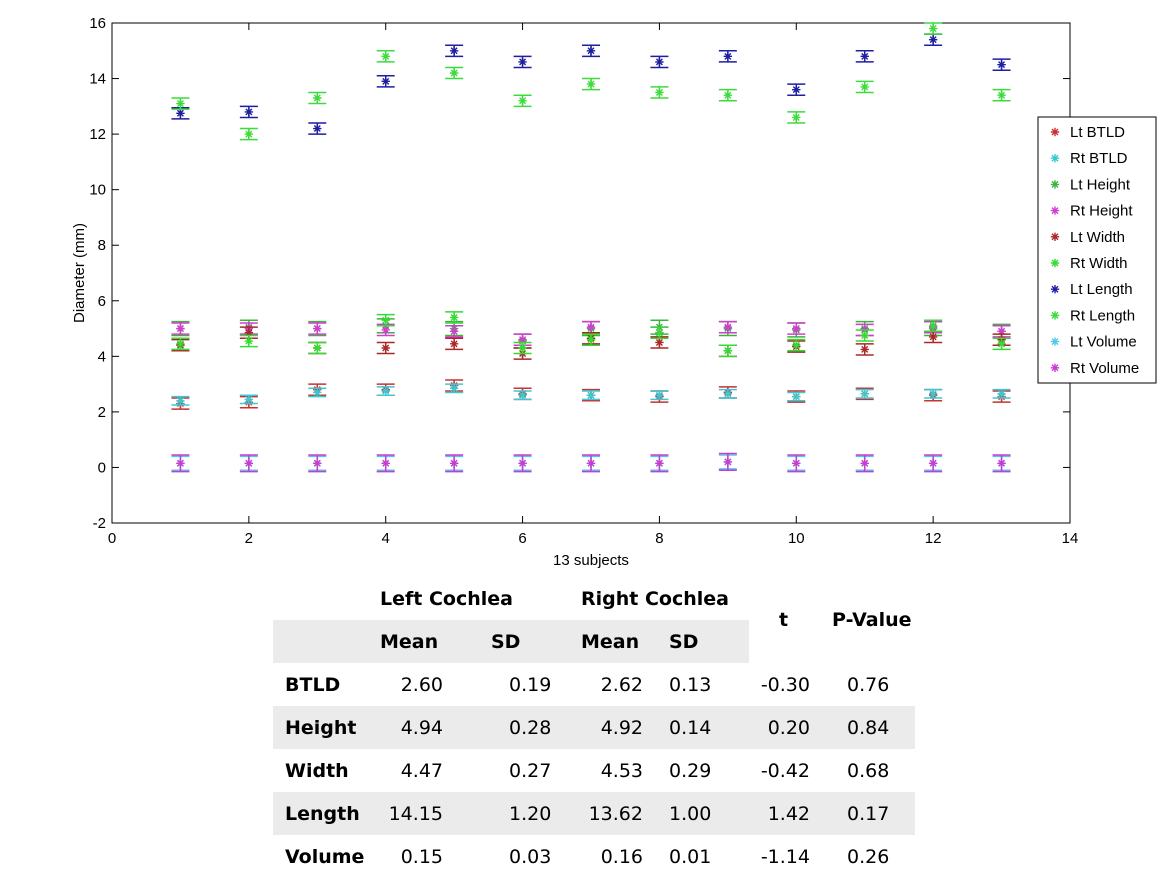  I want to click on legend-entry: Rt Length, so click(1102, 315).